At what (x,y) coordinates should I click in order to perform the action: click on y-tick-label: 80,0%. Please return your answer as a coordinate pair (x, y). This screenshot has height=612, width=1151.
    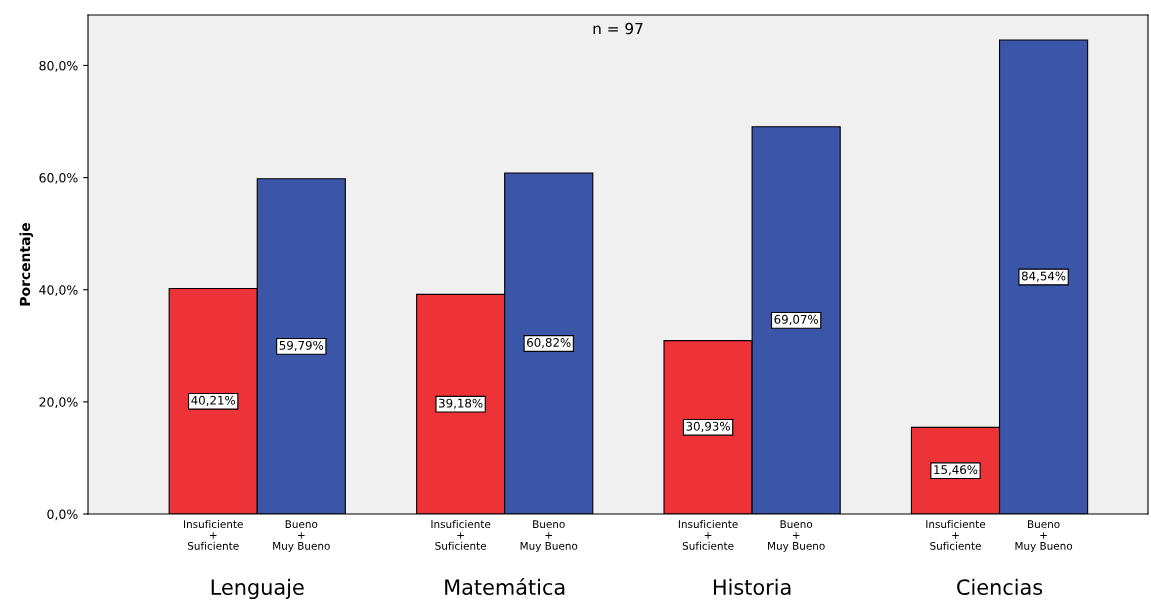
    Looking at the image, I should click on (58, 66).